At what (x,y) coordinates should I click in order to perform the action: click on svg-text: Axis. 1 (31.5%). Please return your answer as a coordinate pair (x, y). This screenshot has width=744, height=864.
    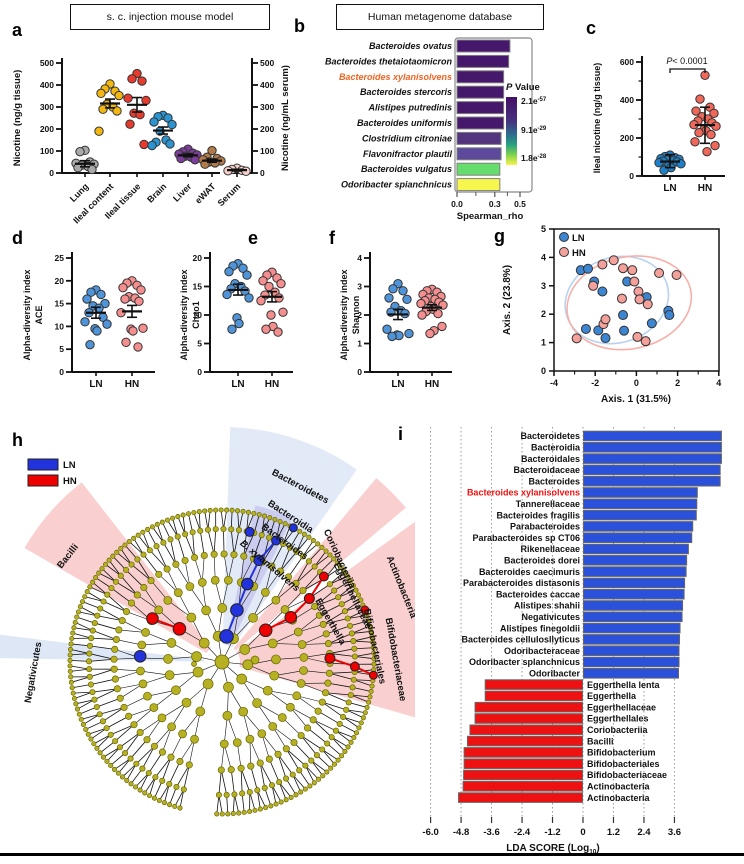
    Looking at the image, I should click on (636, 399).